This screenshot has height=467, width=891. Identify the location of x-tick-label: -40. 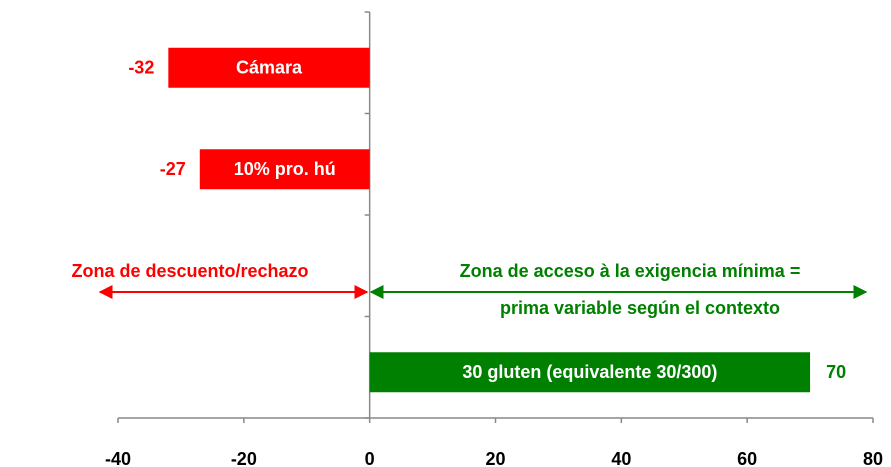
(118, 458).